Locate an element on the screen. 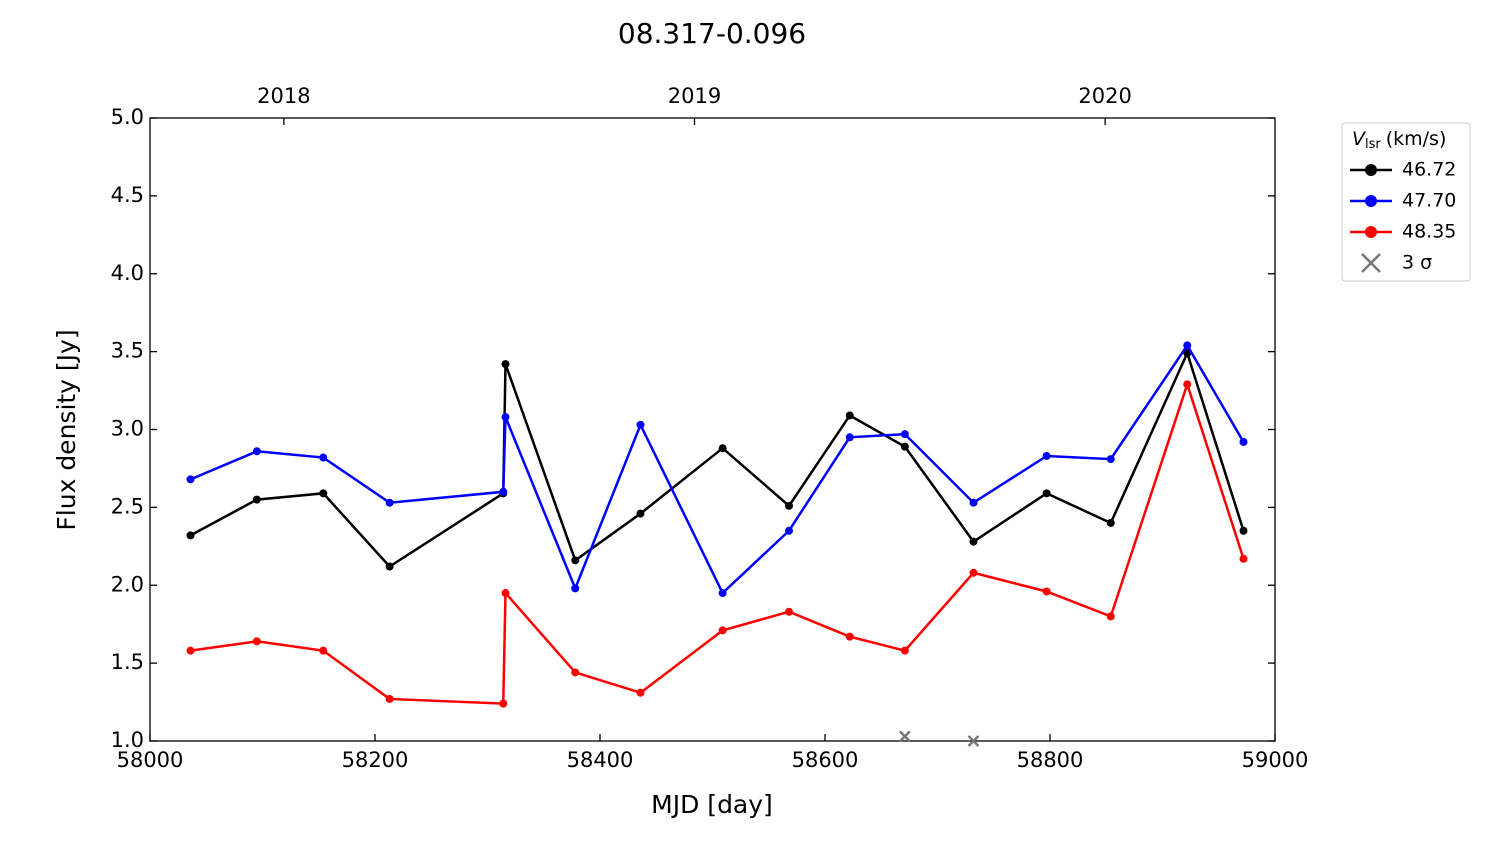  y-tick-label: 1.0 is located at coordinates (127, 740).